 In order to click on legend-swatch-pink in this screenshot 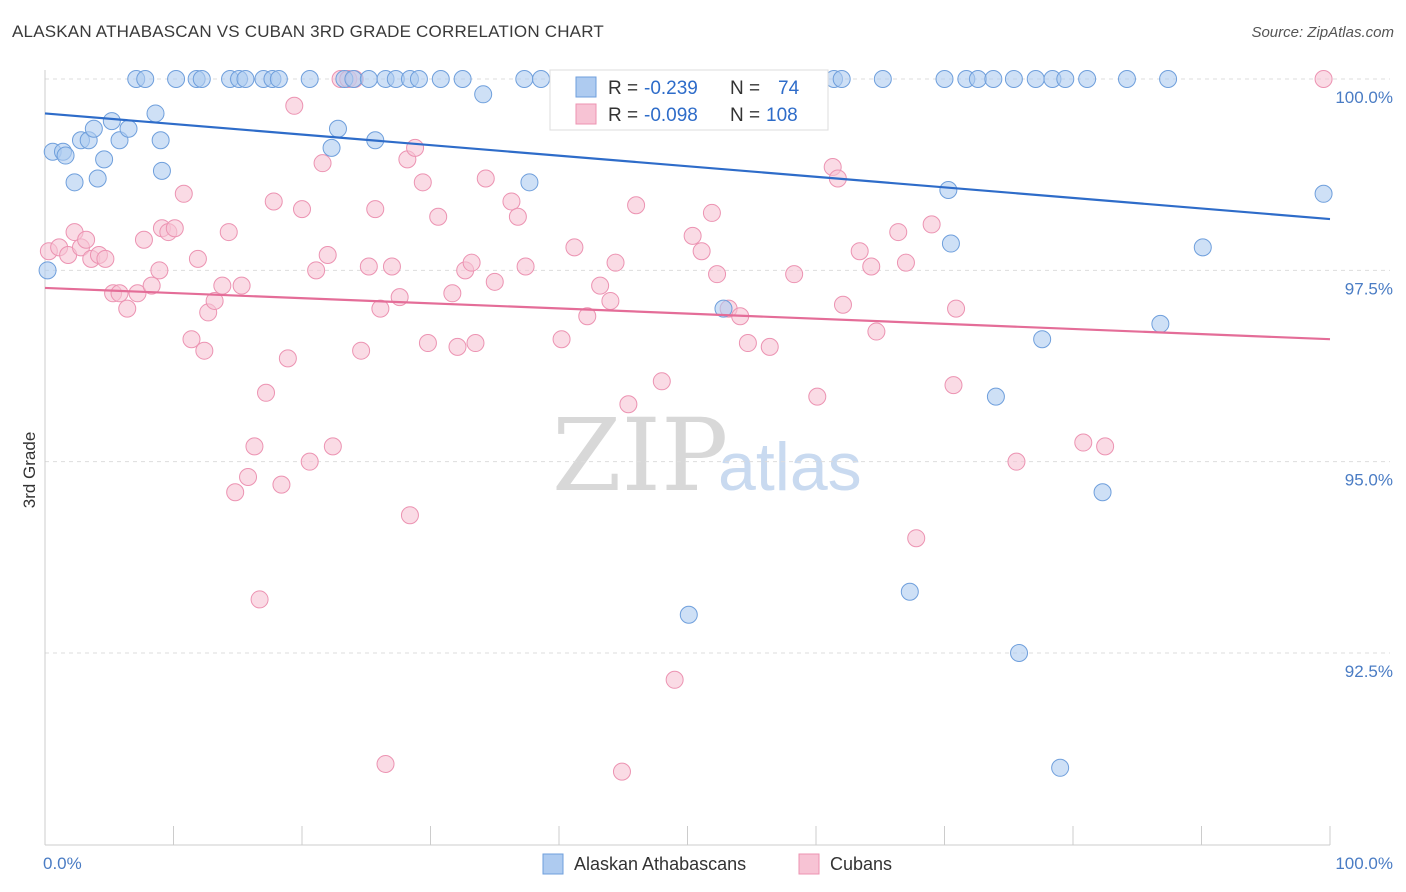, I will do `click(586, 114)`.